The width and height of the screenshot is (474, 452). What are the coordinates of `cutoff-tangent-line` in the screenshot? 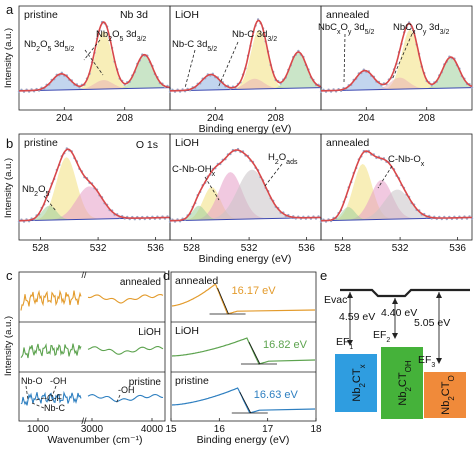 It's located at (223, 301).